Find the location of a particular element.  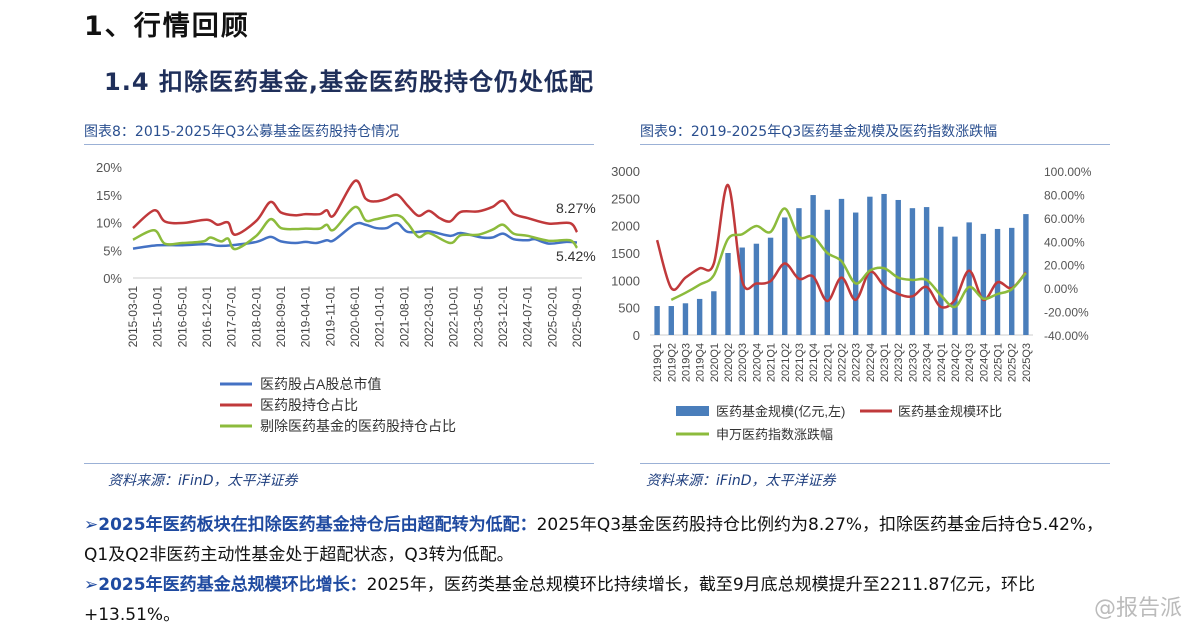

bullet-2-head: 2025年医药基金总规模环比增长： is located at coordinates (232, 585).